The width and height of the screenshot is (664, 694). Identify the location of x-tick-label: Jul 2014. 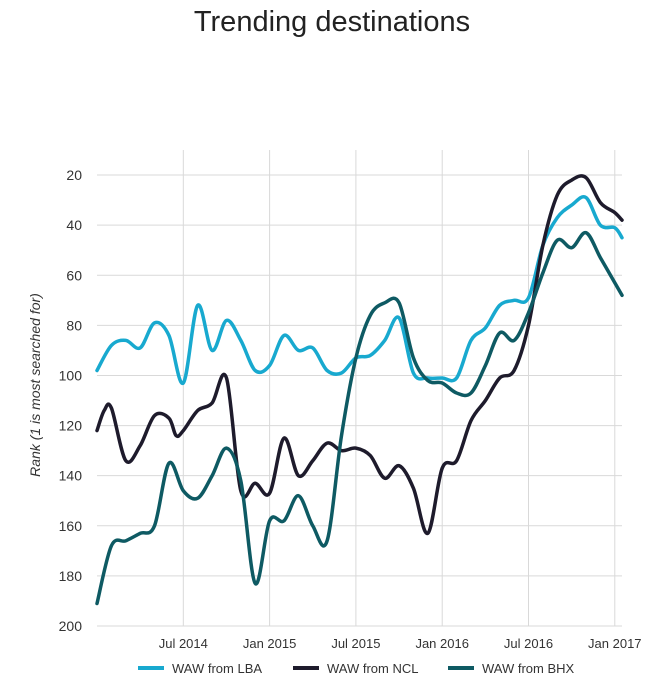
(183, 643).